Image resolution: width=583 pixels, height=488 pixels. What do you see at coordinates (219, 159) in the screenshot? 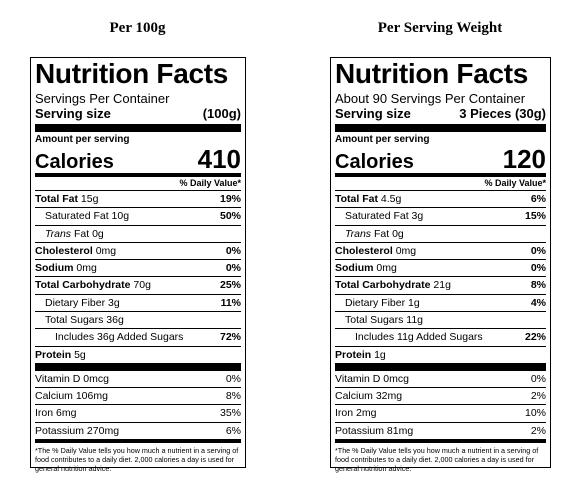
I see `calories-value: 410` at bounding box center [219, 159].